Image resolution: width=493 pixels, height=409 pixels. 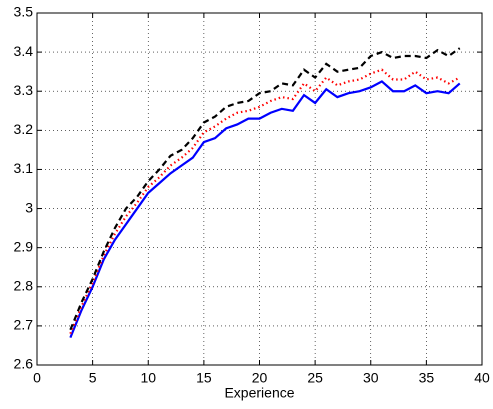 What do you see at coordinates (259, 393) in the screenshot?
I see `x-axis-label: Experience` at bounding box center [259, 393].